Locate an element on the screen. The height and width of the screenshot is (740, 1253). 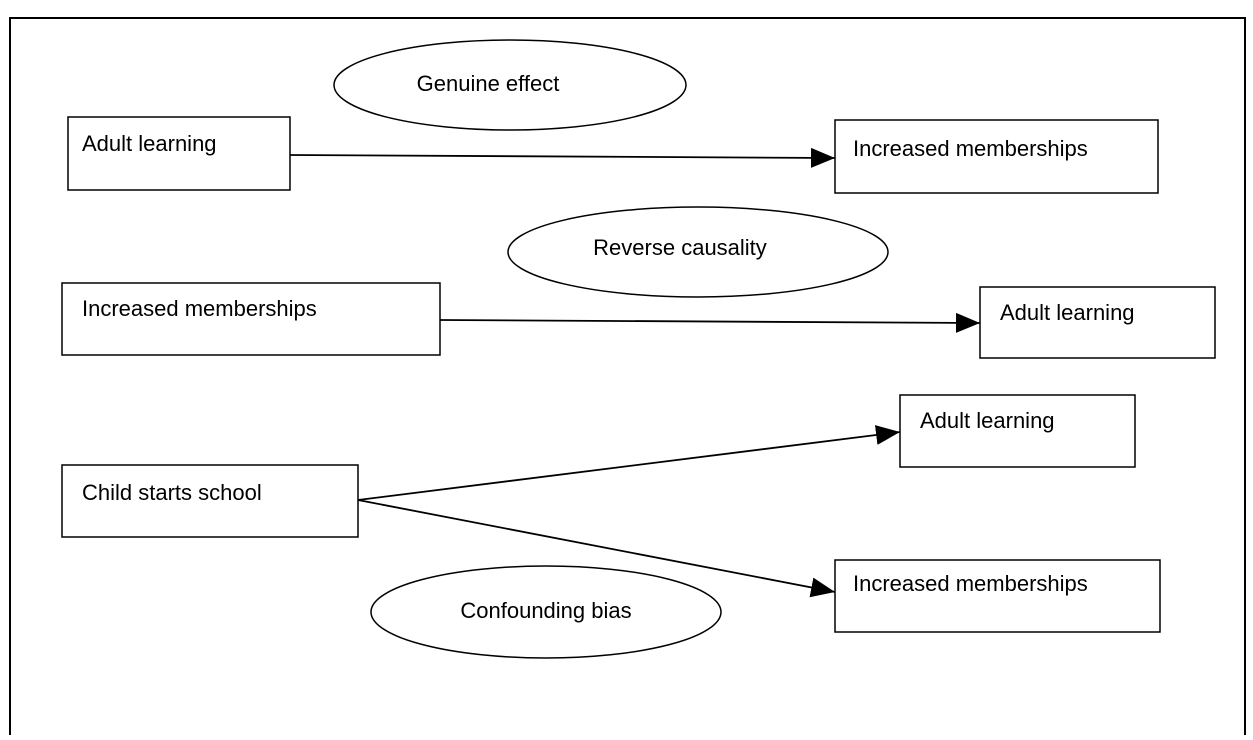
node-label: Child starts school is located at coordinates (172, 492).